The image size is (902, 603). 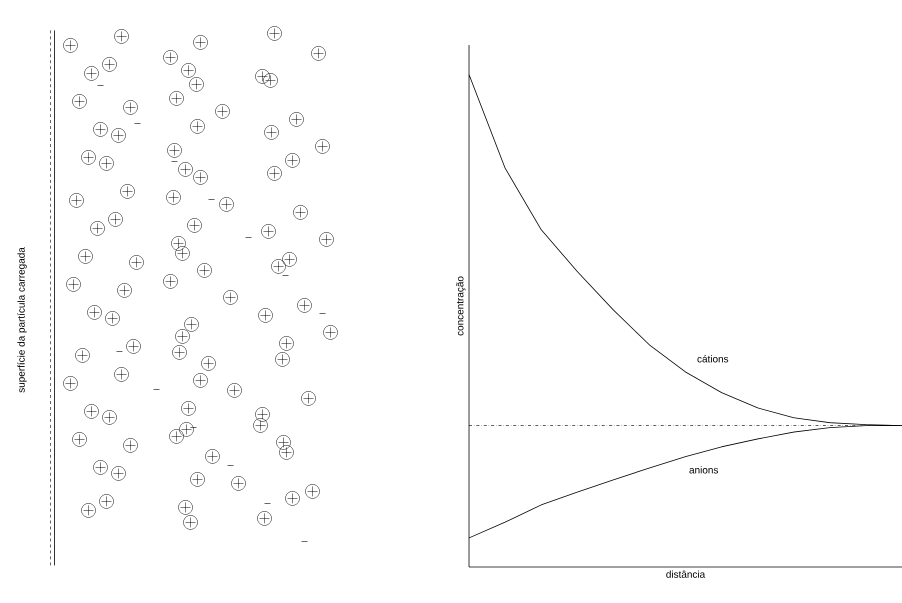 What do you see at coordinates (703, 470) in the screenshot?
I see `series-label: anions` at bounding box center [703, 470].